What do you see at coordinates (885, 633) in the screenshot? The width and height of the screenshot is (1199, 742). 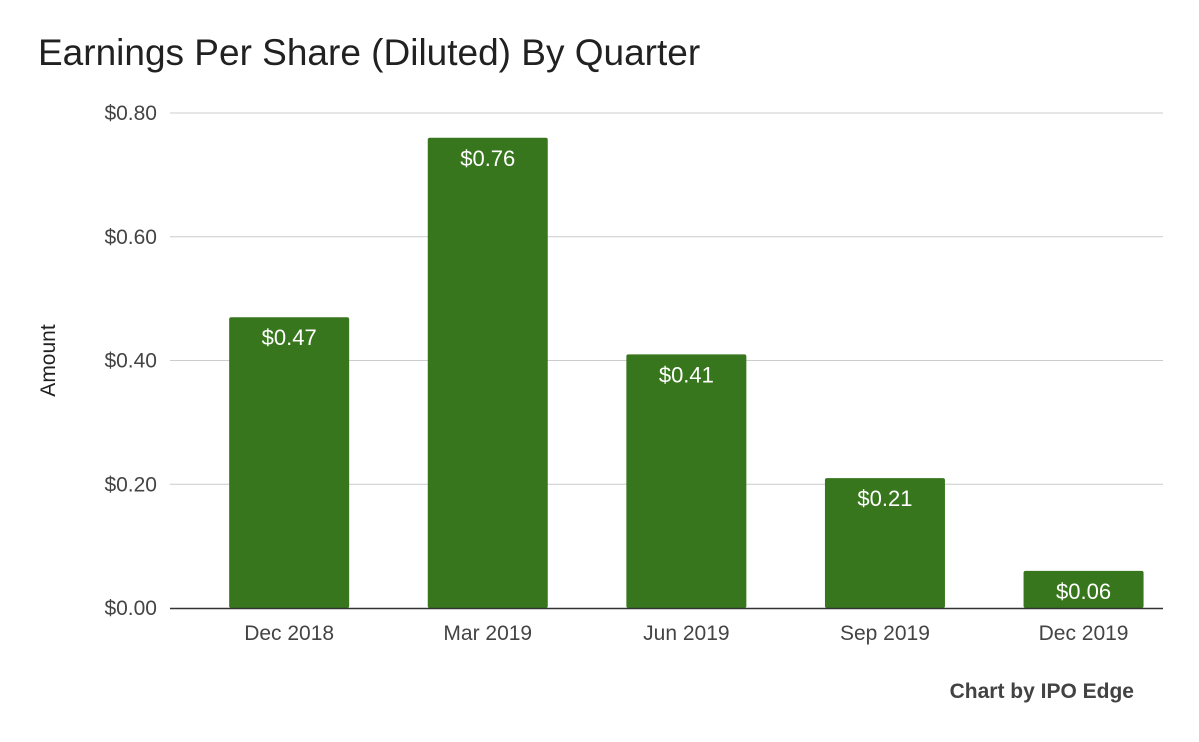 I see `x-tick-label: Sep 2019` at bounding box center [885, 633].